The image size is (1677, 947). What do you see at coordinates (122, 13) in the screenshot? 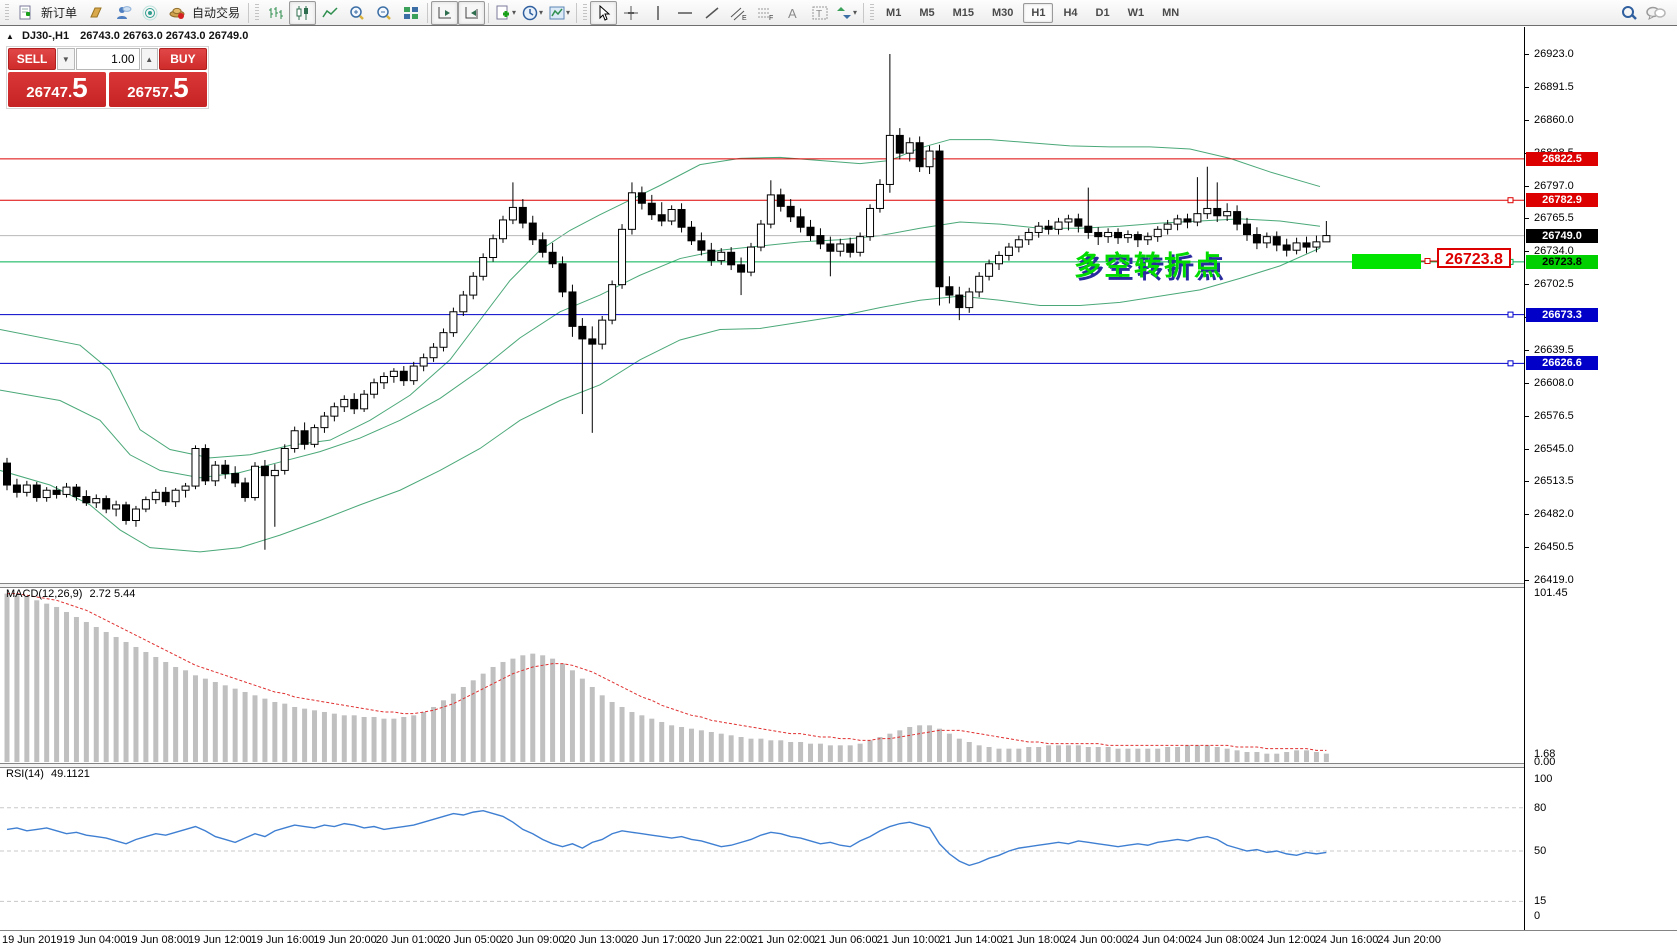
I see `community-button` at bounding box center [122, 13].